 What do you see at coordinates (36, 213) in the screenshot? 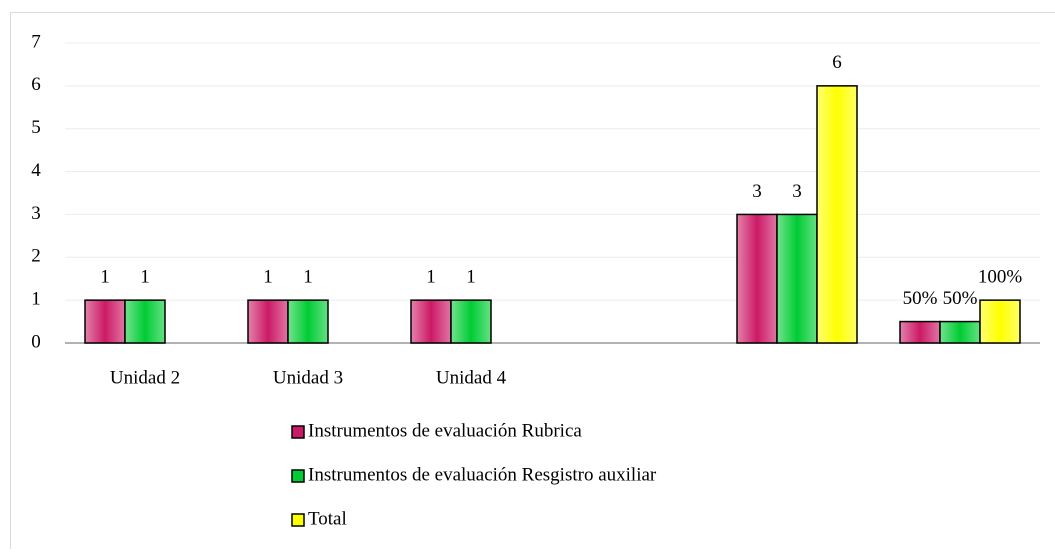
I see `y-tick-label: 3` at bounding box center [36, 213].